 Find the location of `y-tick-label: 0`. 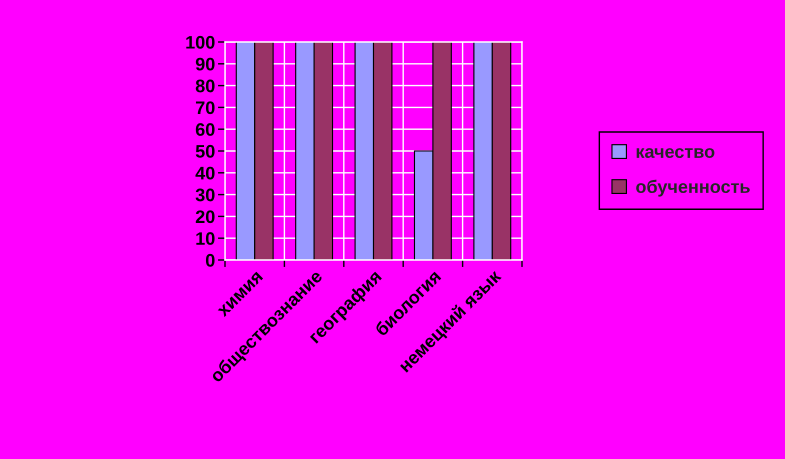

y-tick-label: 0 is located at coordinates (210, 260).